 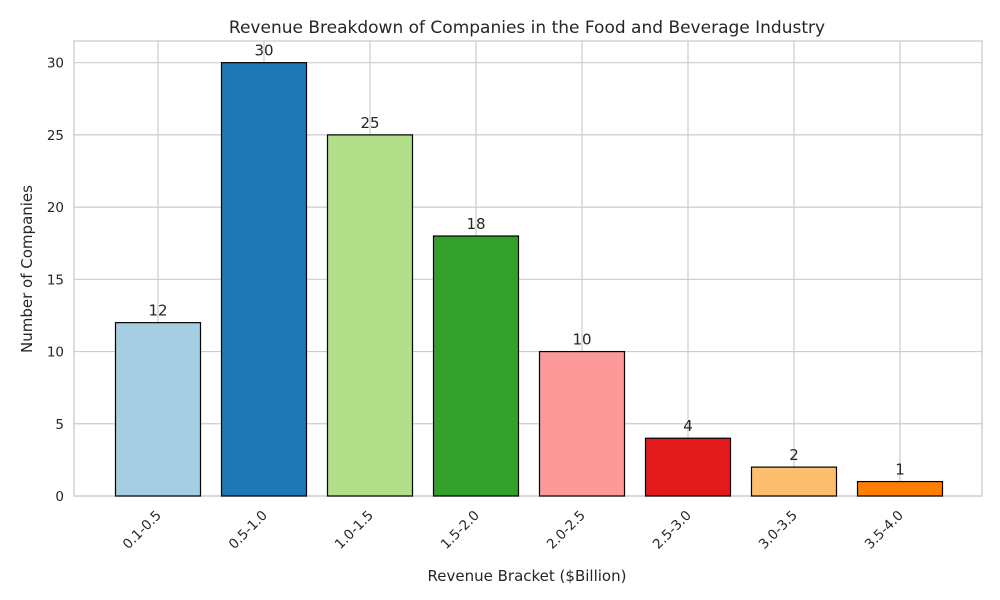 I want to click on y-tick-label: 25, so click(x=55, y=136).